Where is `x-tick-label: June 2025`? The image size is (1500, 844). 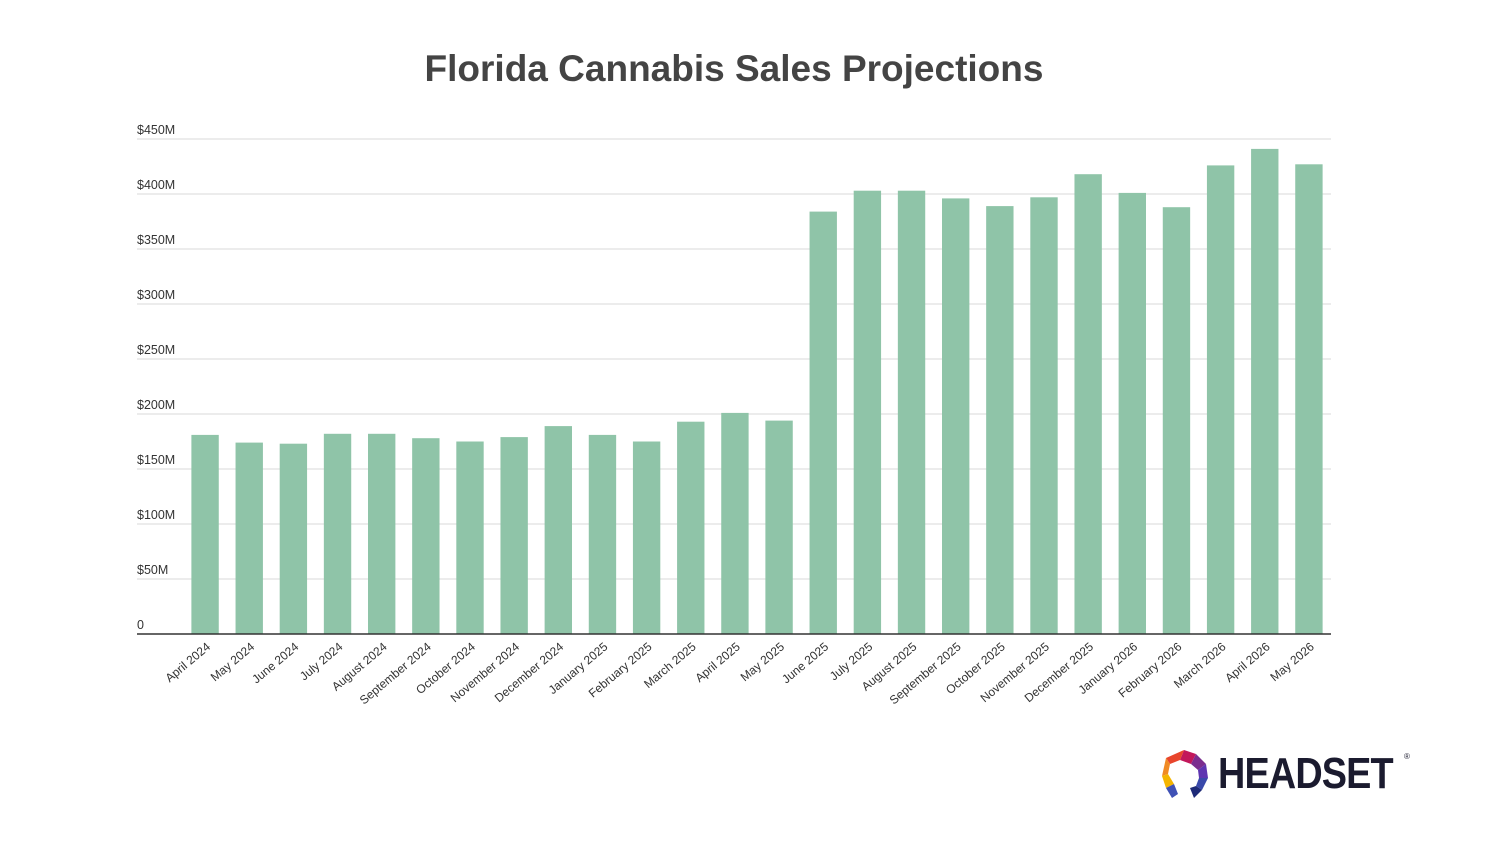
x-tick-label: June 2025 is located at coordinates (805, 662).